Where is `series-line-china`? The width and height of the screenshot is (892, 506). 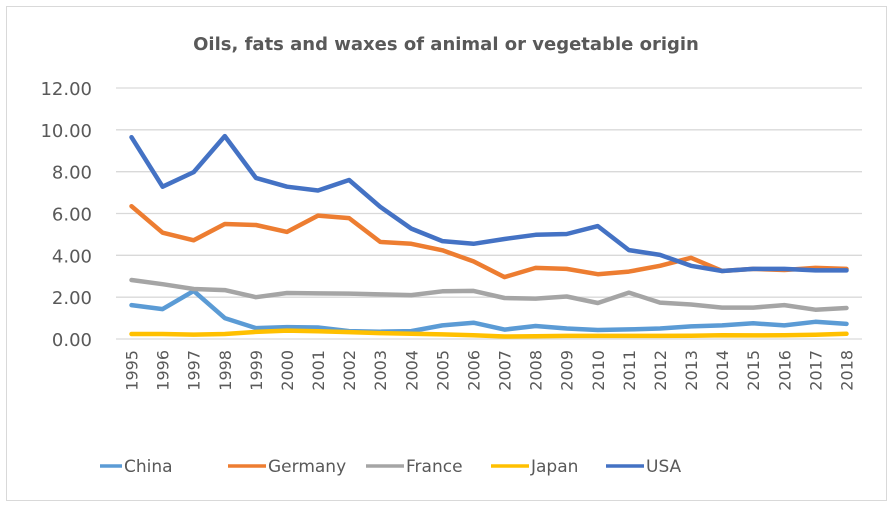
series-line-china is located at coordinates (489, 311).